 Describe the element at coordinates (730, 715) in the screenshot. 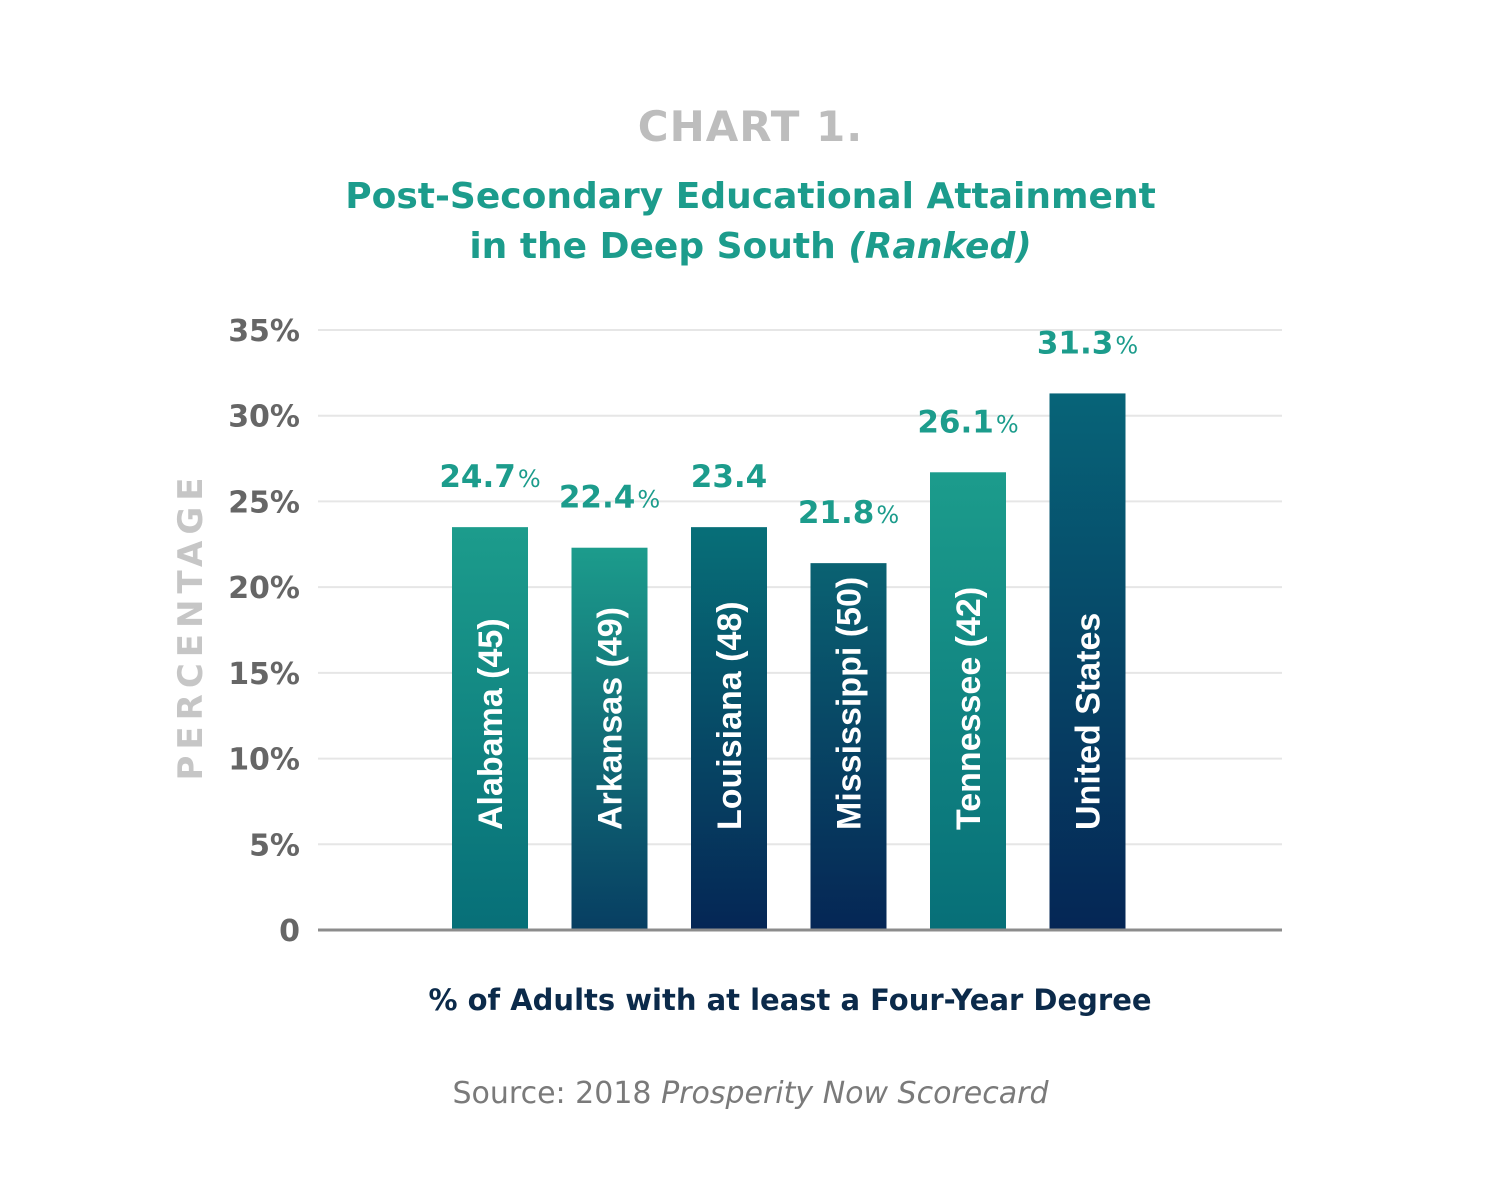

I see `bar-category-label: Louisiana (48)` at that location.